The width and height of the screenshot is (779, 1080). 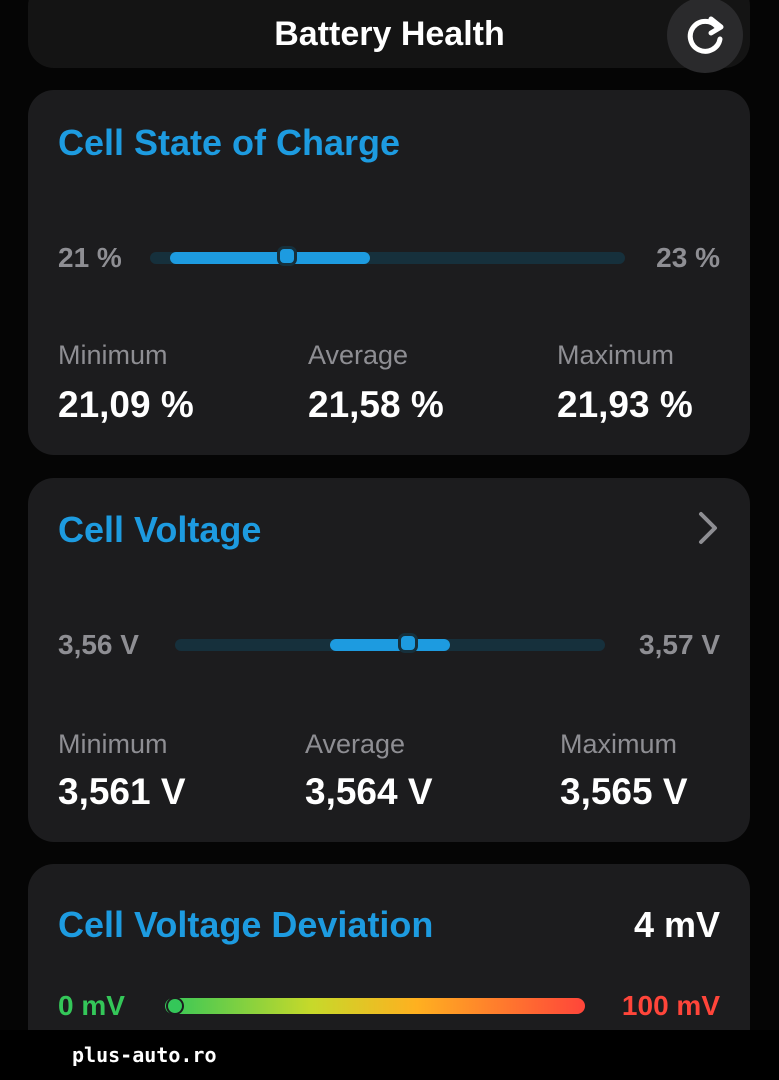 I want to click on page-title: Battery Health, so click(x=389, y=34).